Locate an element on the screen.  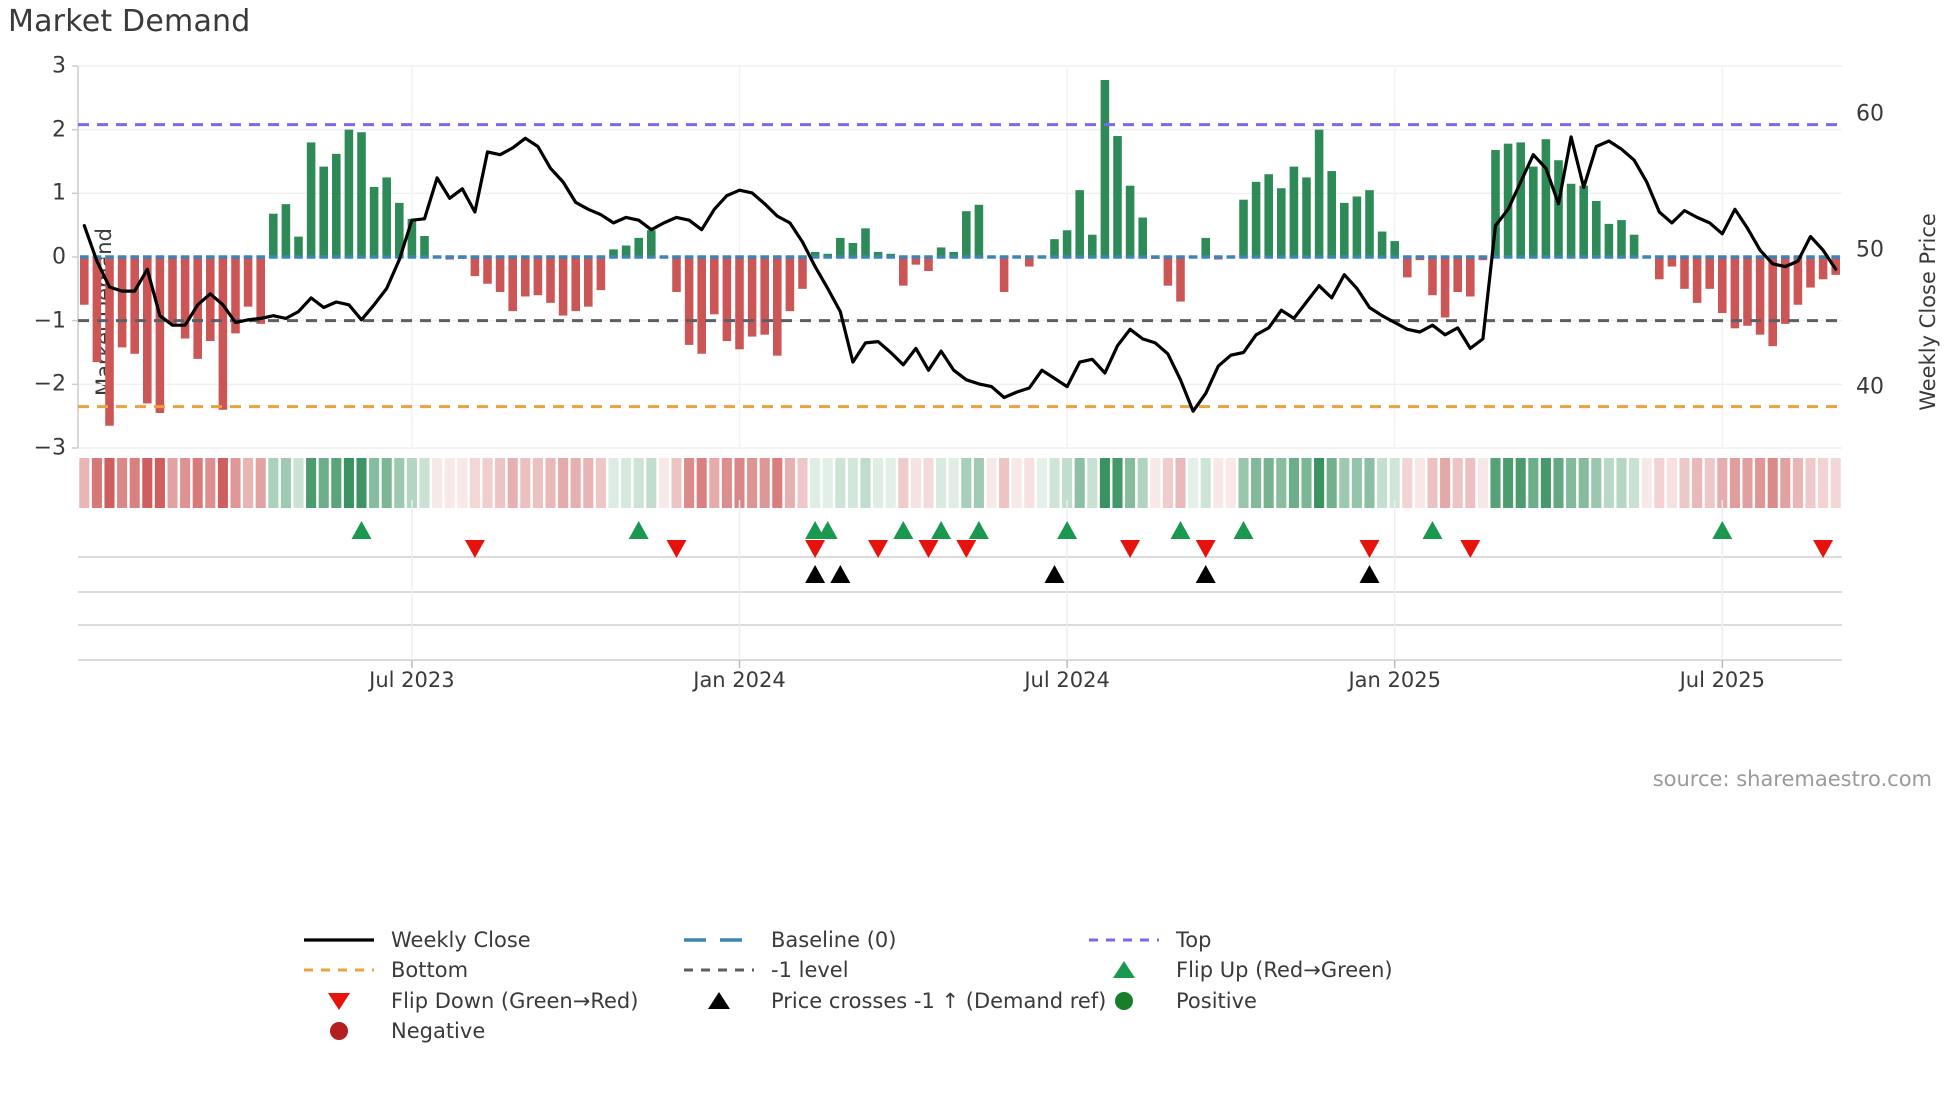
y-tick-label-right: 40 is located at coordinates (1870, 387).